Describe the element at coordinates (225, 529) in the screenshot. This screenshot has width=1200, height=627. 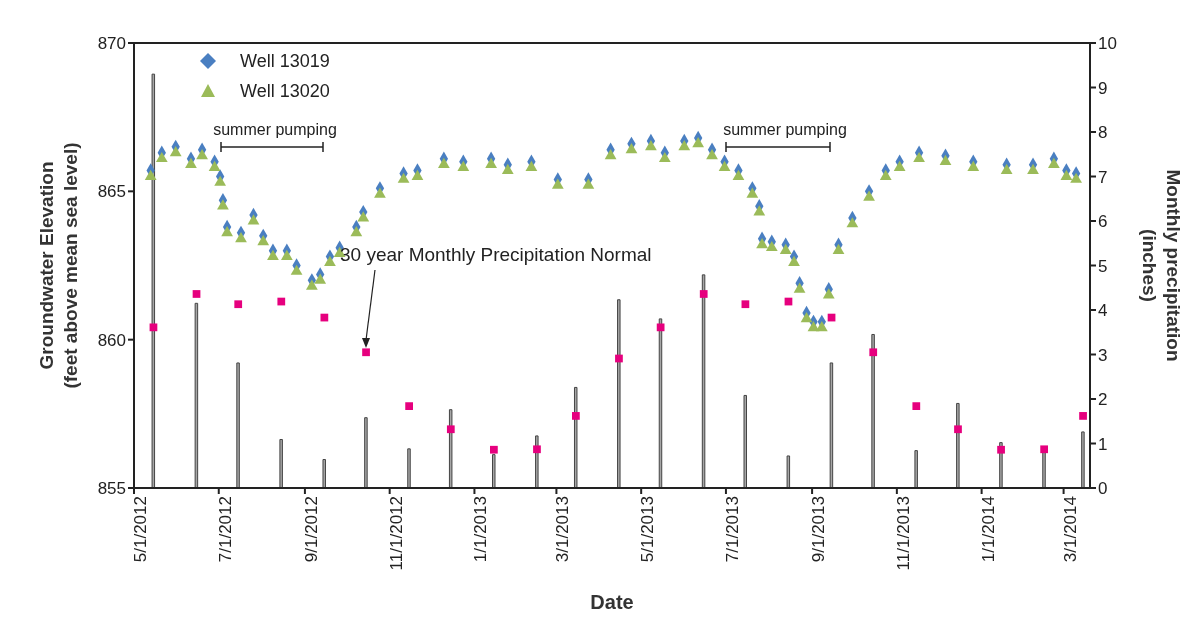
I see `x-tick-label: 7/1/2012` at that location.